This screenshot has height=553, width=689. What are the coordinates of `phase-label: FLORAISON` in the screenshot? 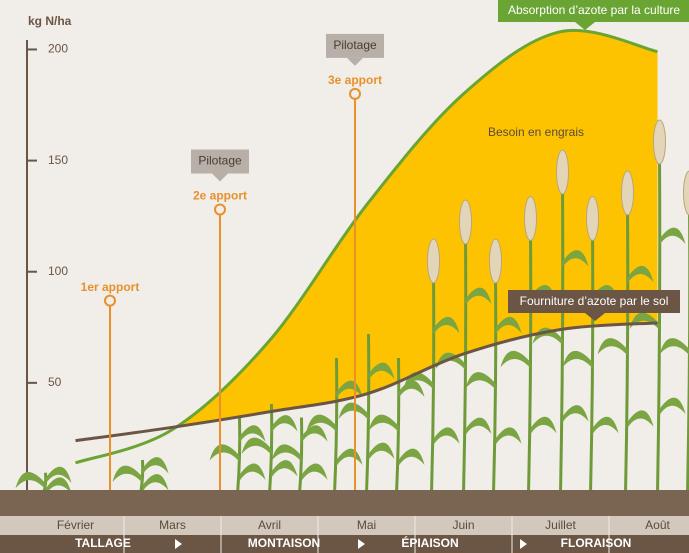 It's located at (596, 543).